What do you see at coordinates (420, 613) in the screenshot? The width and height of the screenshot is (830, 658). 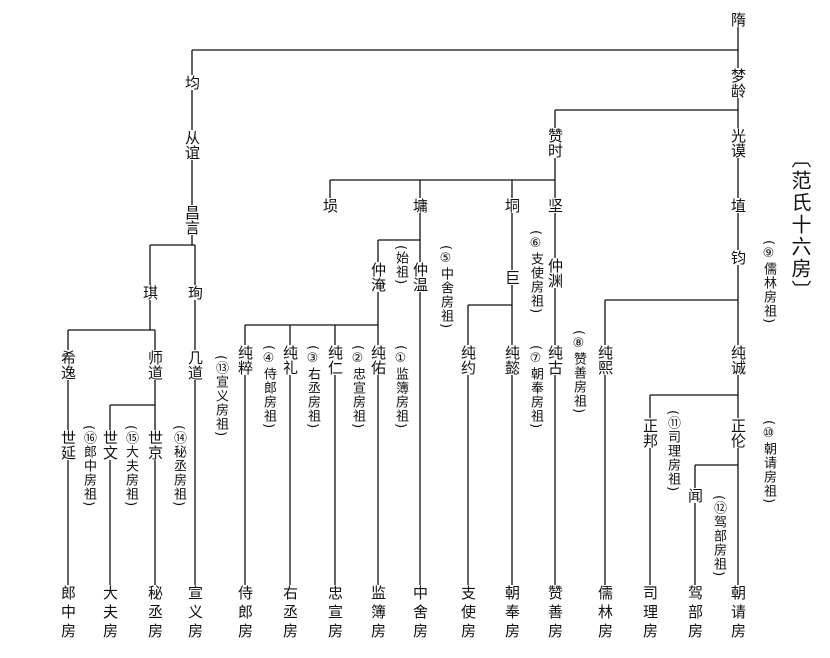 I see `person-node: 中舍房` at bounding box center [420, 613].